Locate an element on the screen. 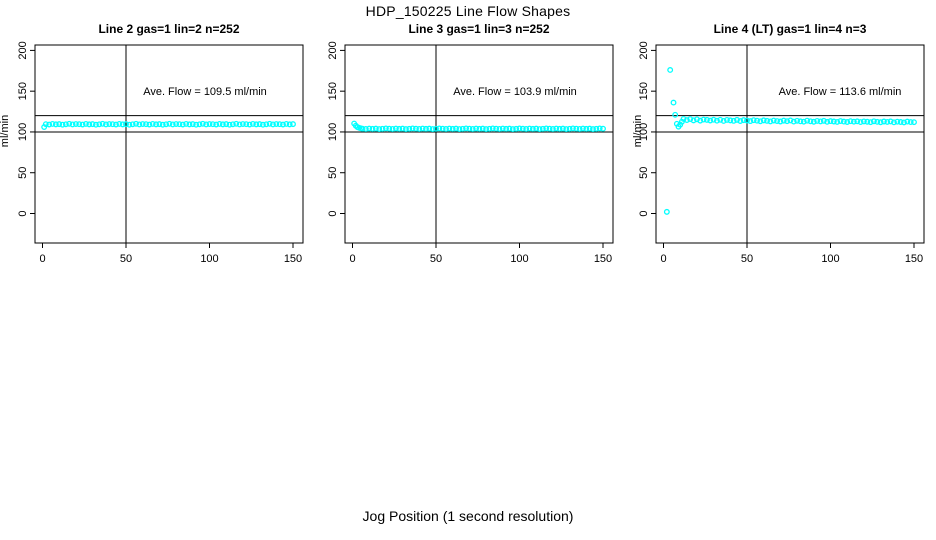 The width and height of the screenshot is (936, 540). x-tick-label: 50 is located at coordinates (126, 259).